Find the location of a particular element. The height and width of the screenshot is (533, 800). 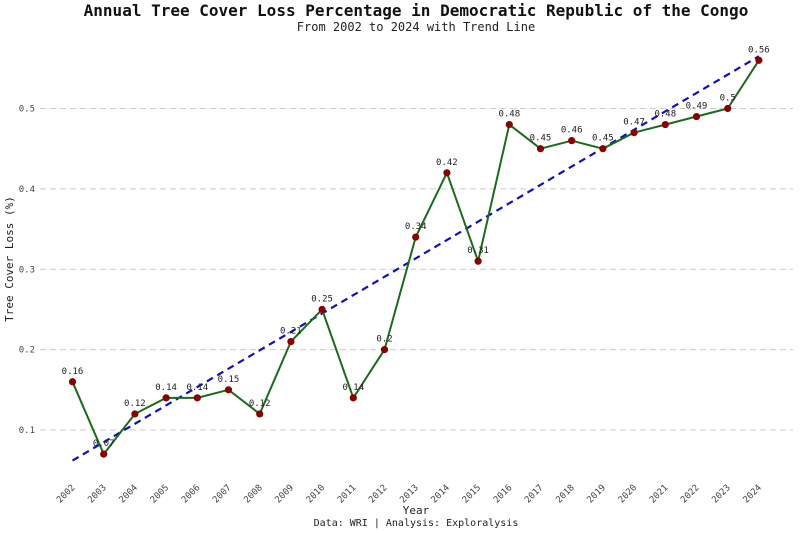

data-label: 0.34 is located at coordinates (416, 227).